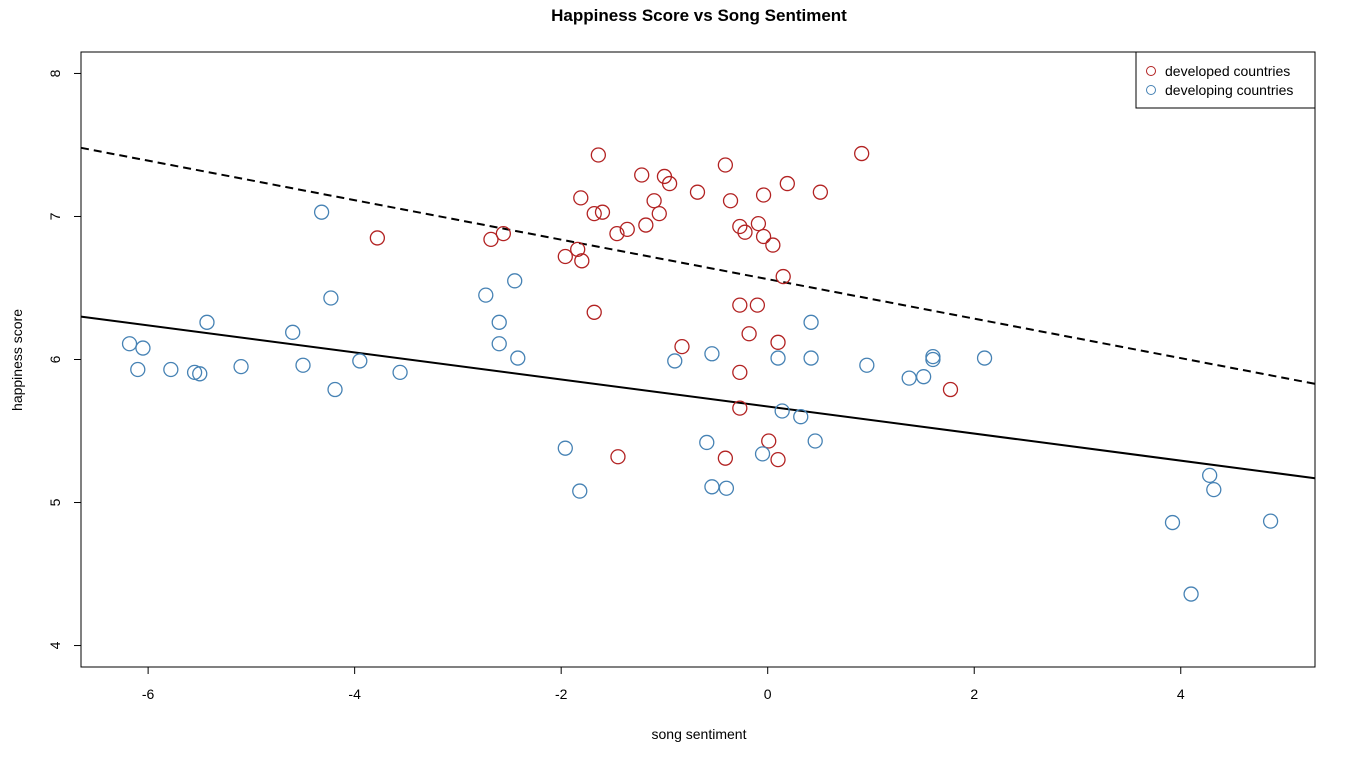 This screenshot has height=757, width=1360. I want to click on y-tick-label: 5, so click(55, 502).